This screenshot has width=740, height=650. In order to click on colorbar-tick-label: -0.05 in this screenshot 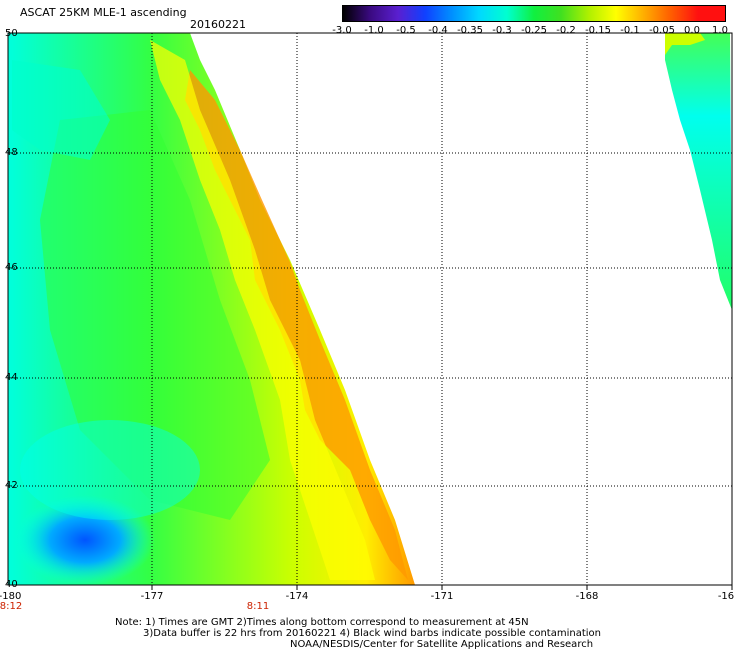, I will do `click(662, 30)`.